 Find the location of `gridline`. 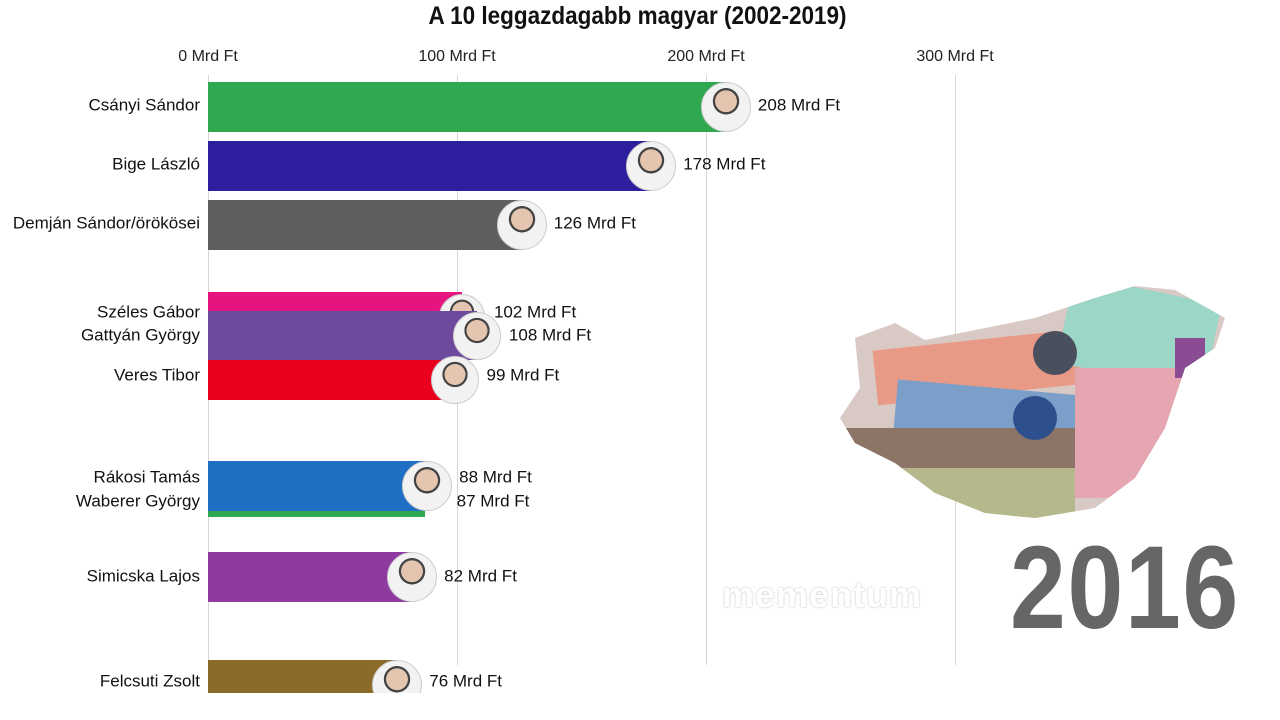

gridline is located at coordinates (706, 370).